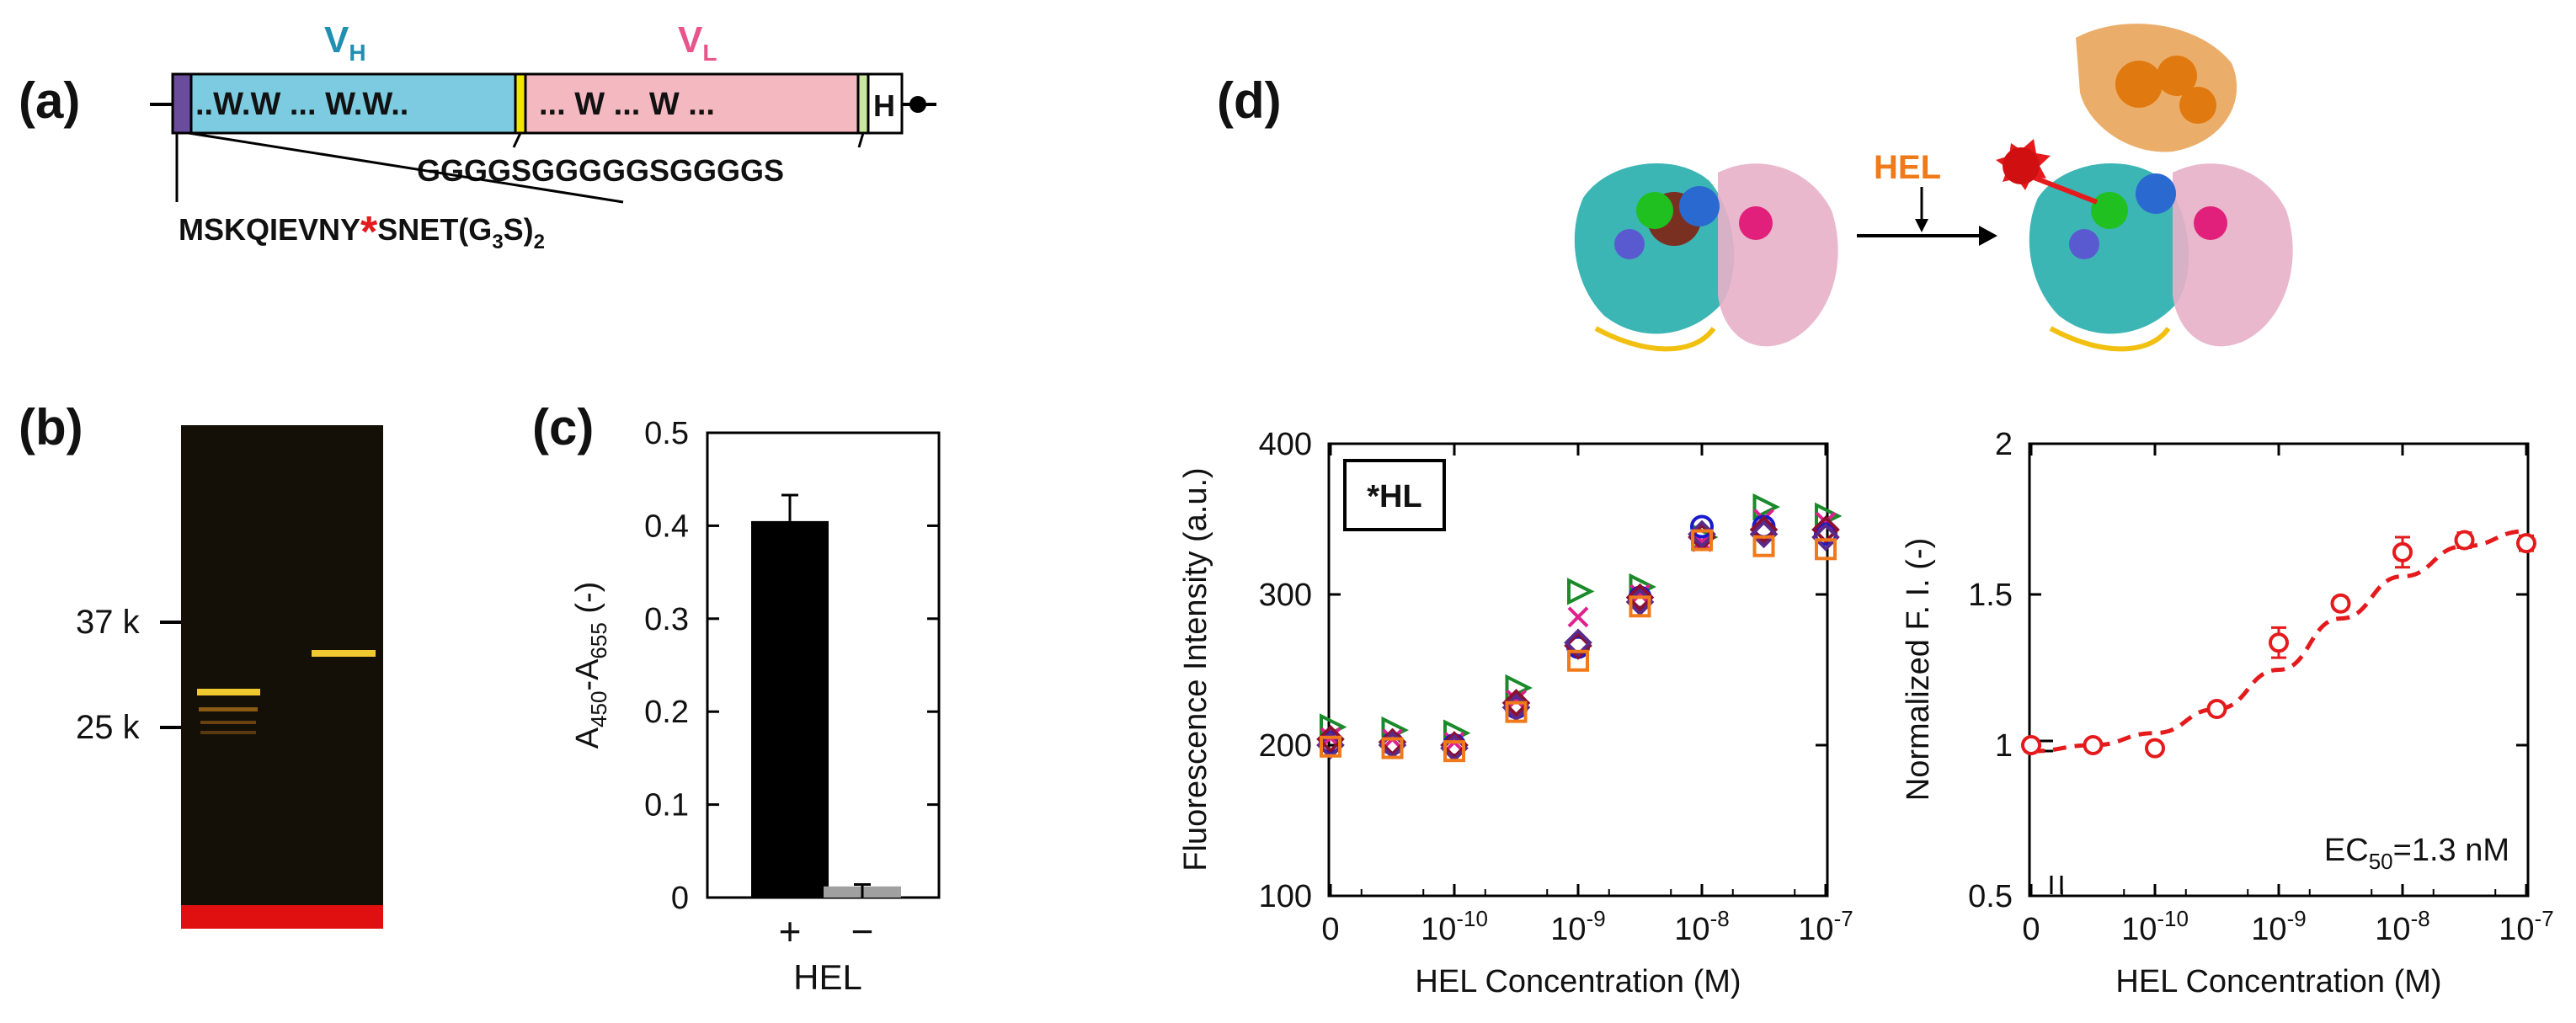 This screenshot has height=1023, width=2576. Describe the element at coordinates (1701, 927) in the screenshot. I see `chart-dl-xtick-label: 10⁻⁸` at that location.